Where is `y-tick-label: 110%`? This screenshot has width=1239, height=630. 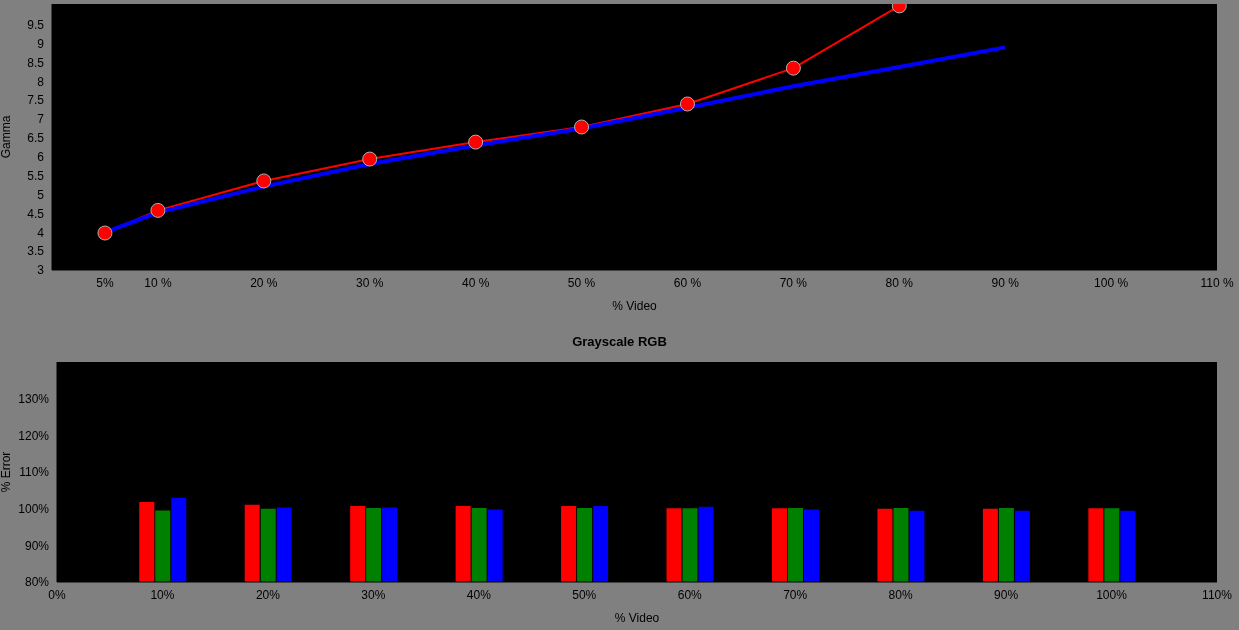
y-tick-label: 110% is located at coordinates (34, 472).